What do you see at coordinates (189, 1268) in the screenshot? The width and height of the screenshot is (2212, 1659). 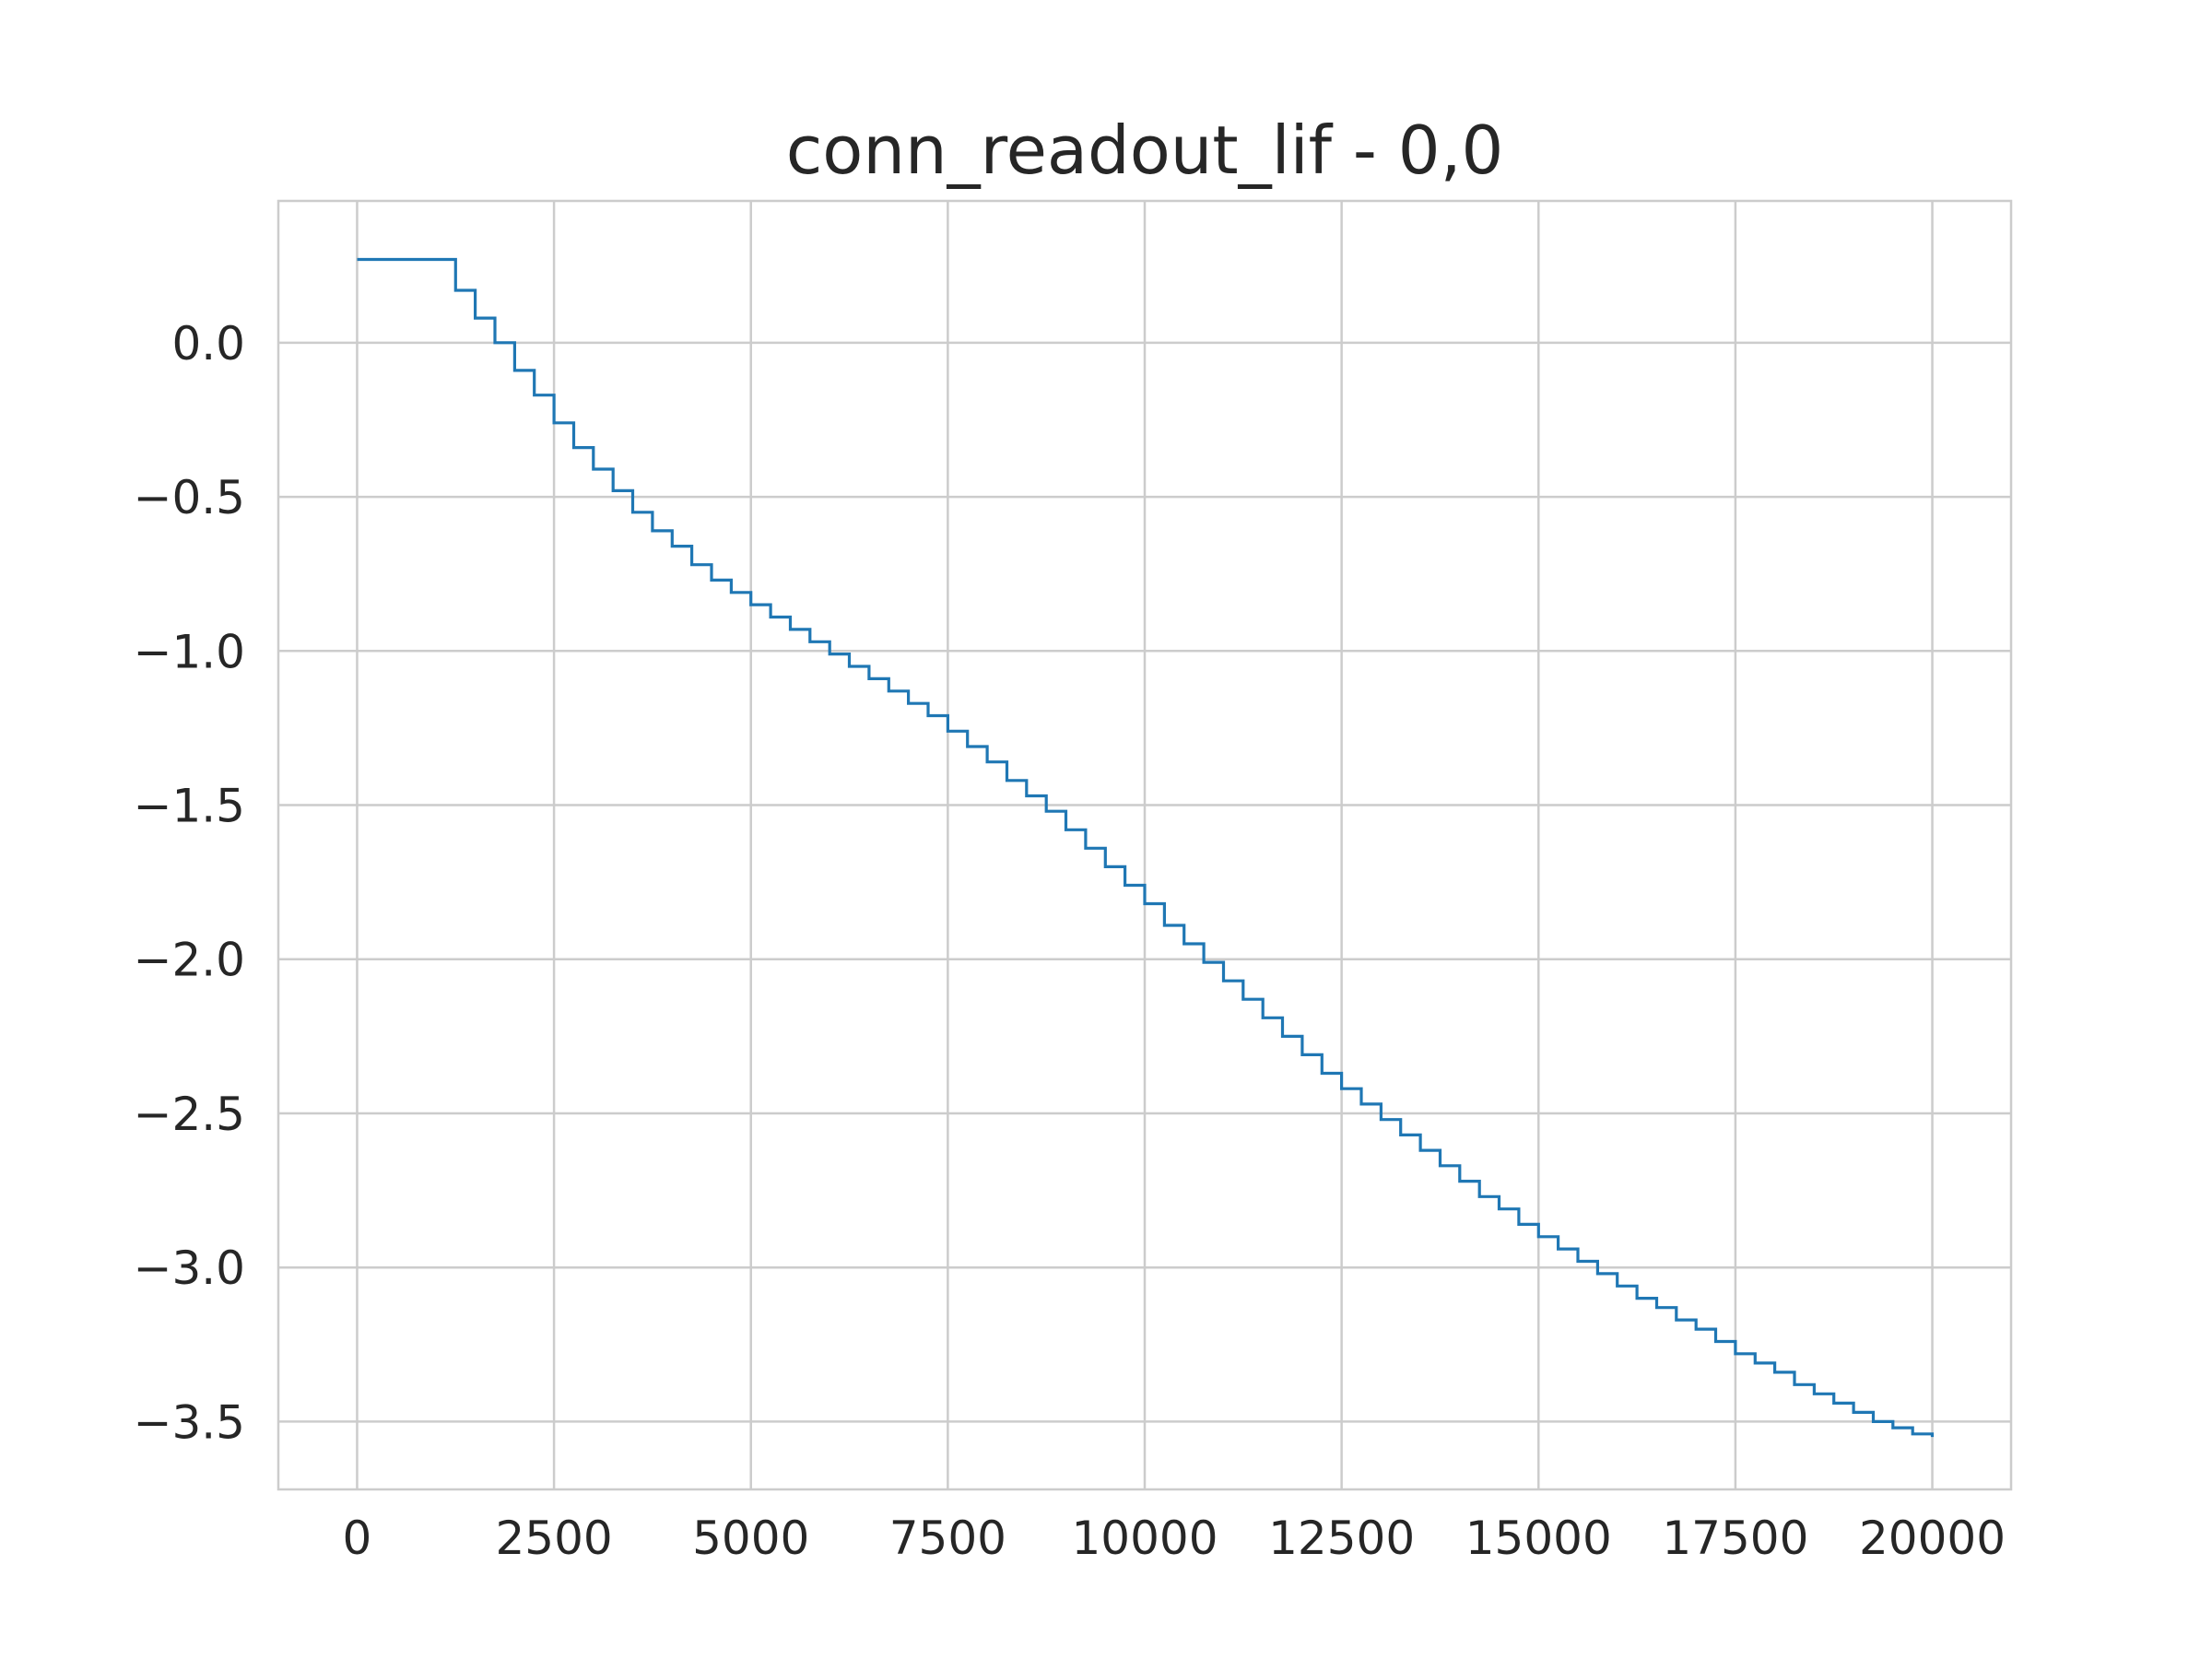 I see `y-tick-label: −3.0` at bounding box center [189, 1268].